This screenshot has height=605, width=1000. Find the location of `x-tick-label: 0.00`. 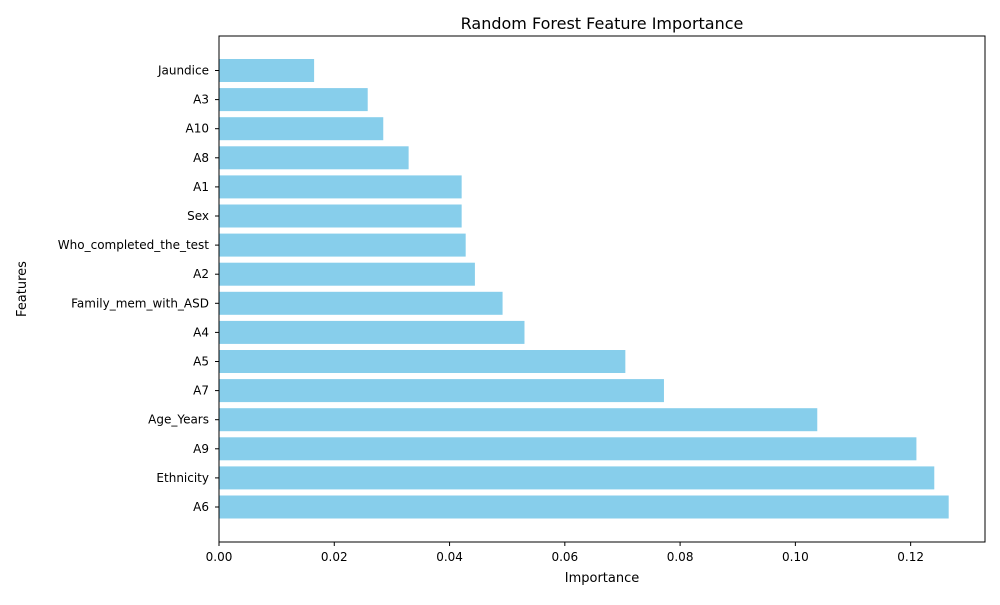

x-tick-label: 0.00 is located at coordinates (219, 557).